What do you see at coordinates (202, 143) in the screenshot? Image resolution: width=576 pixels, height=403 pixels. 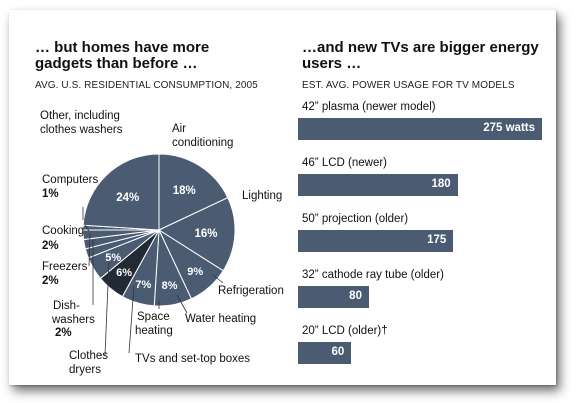 I see `pie-category-label-ac: conditioning` at bounding box center [202, 143].